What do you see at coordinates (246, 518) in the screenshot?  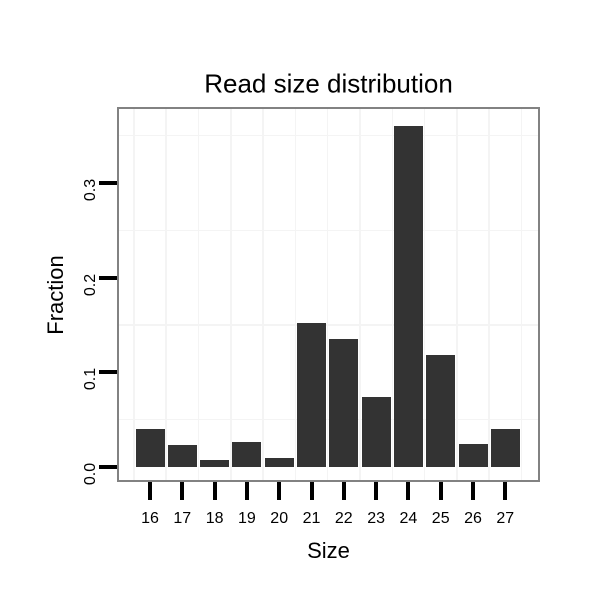 I see `x-axis-tick-label: 19` at bounding box center [246, 518].